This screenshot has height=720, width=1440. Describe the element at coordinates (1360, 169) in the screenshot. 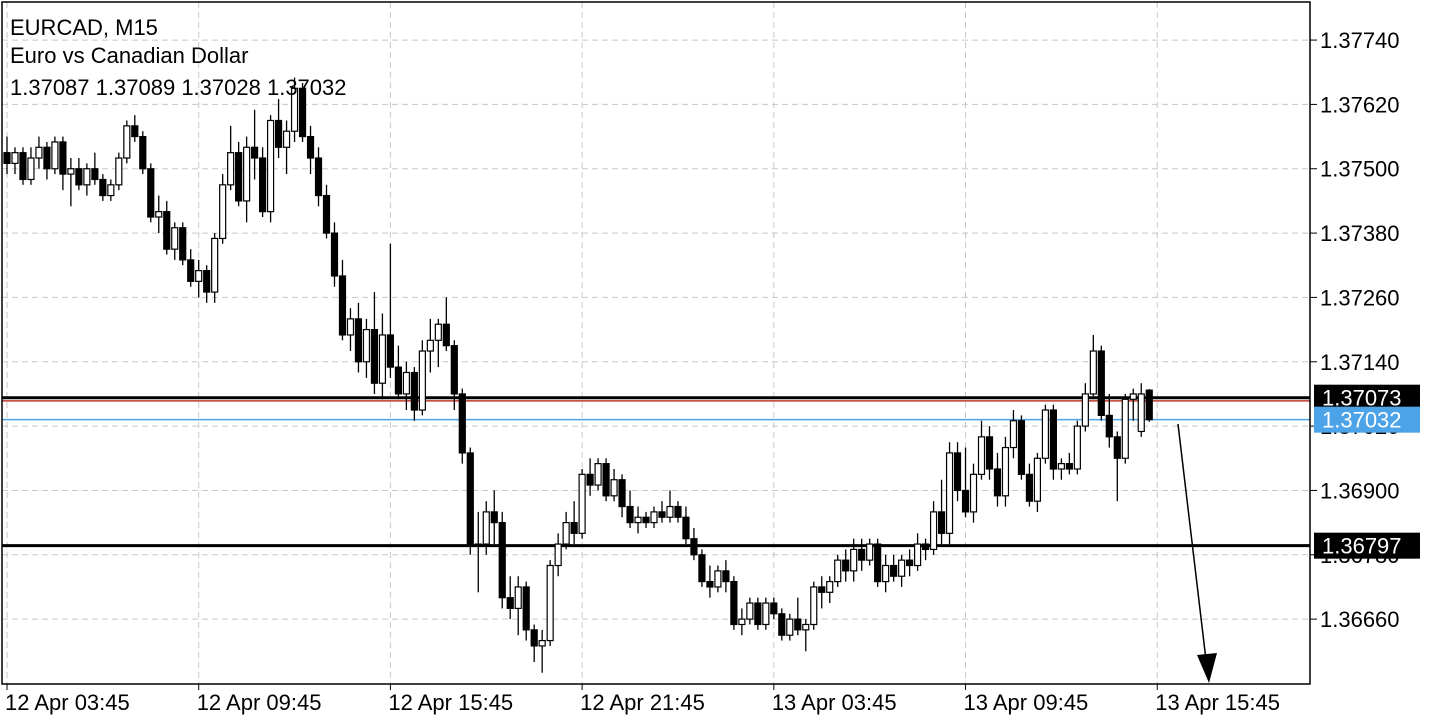

I see `y-tick-label: 1.37500` at that location.